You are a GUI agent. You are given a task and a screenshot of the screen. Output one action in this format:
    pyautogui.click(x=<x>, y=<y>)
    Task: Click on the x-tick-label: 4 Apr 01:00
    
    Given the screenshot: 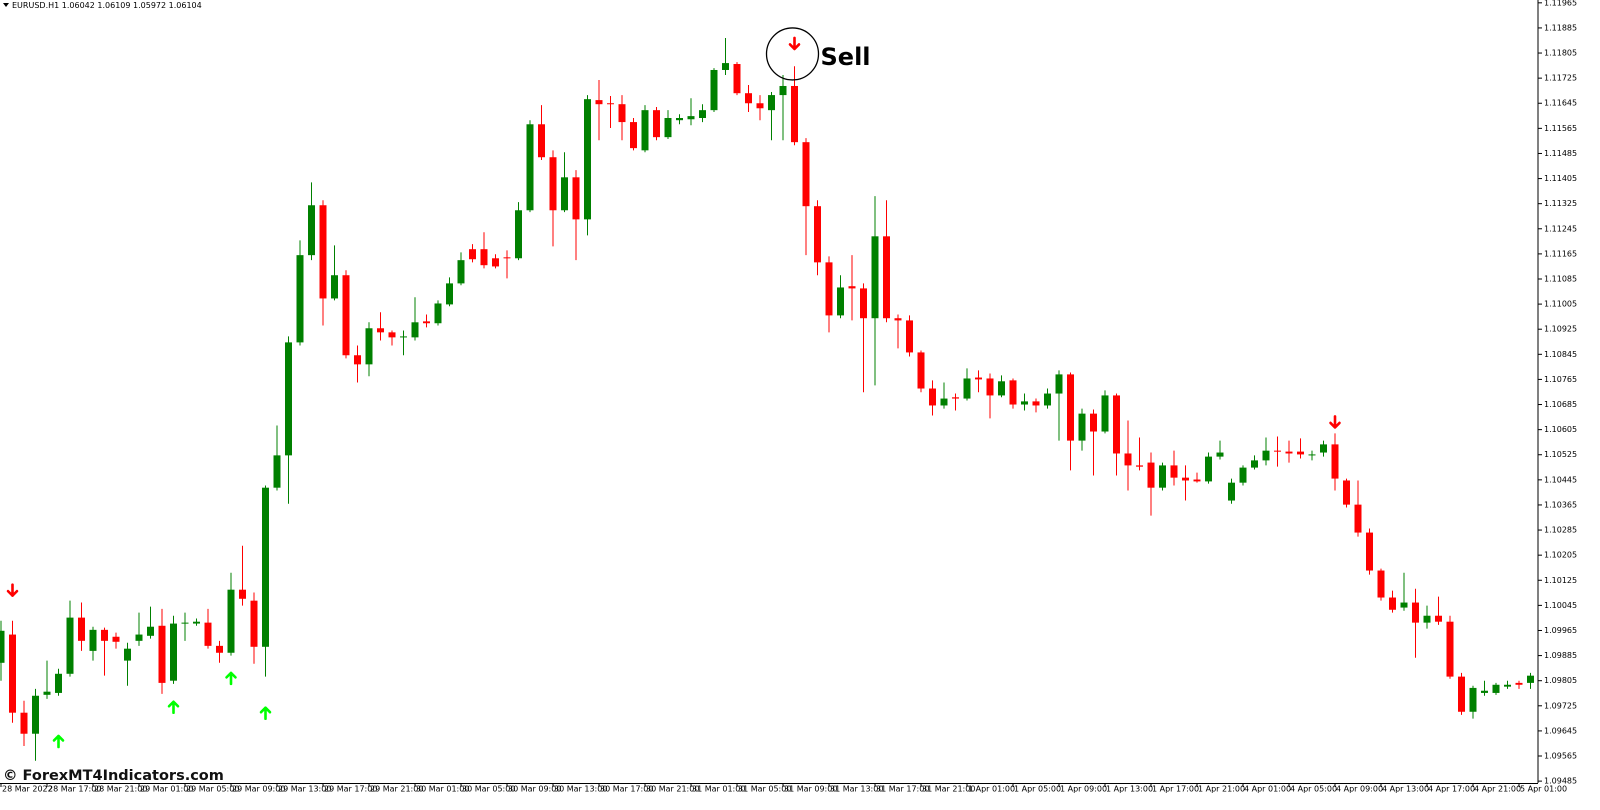 What is the action you would take?
    pyautogui.click(x=1267, y=789)
    